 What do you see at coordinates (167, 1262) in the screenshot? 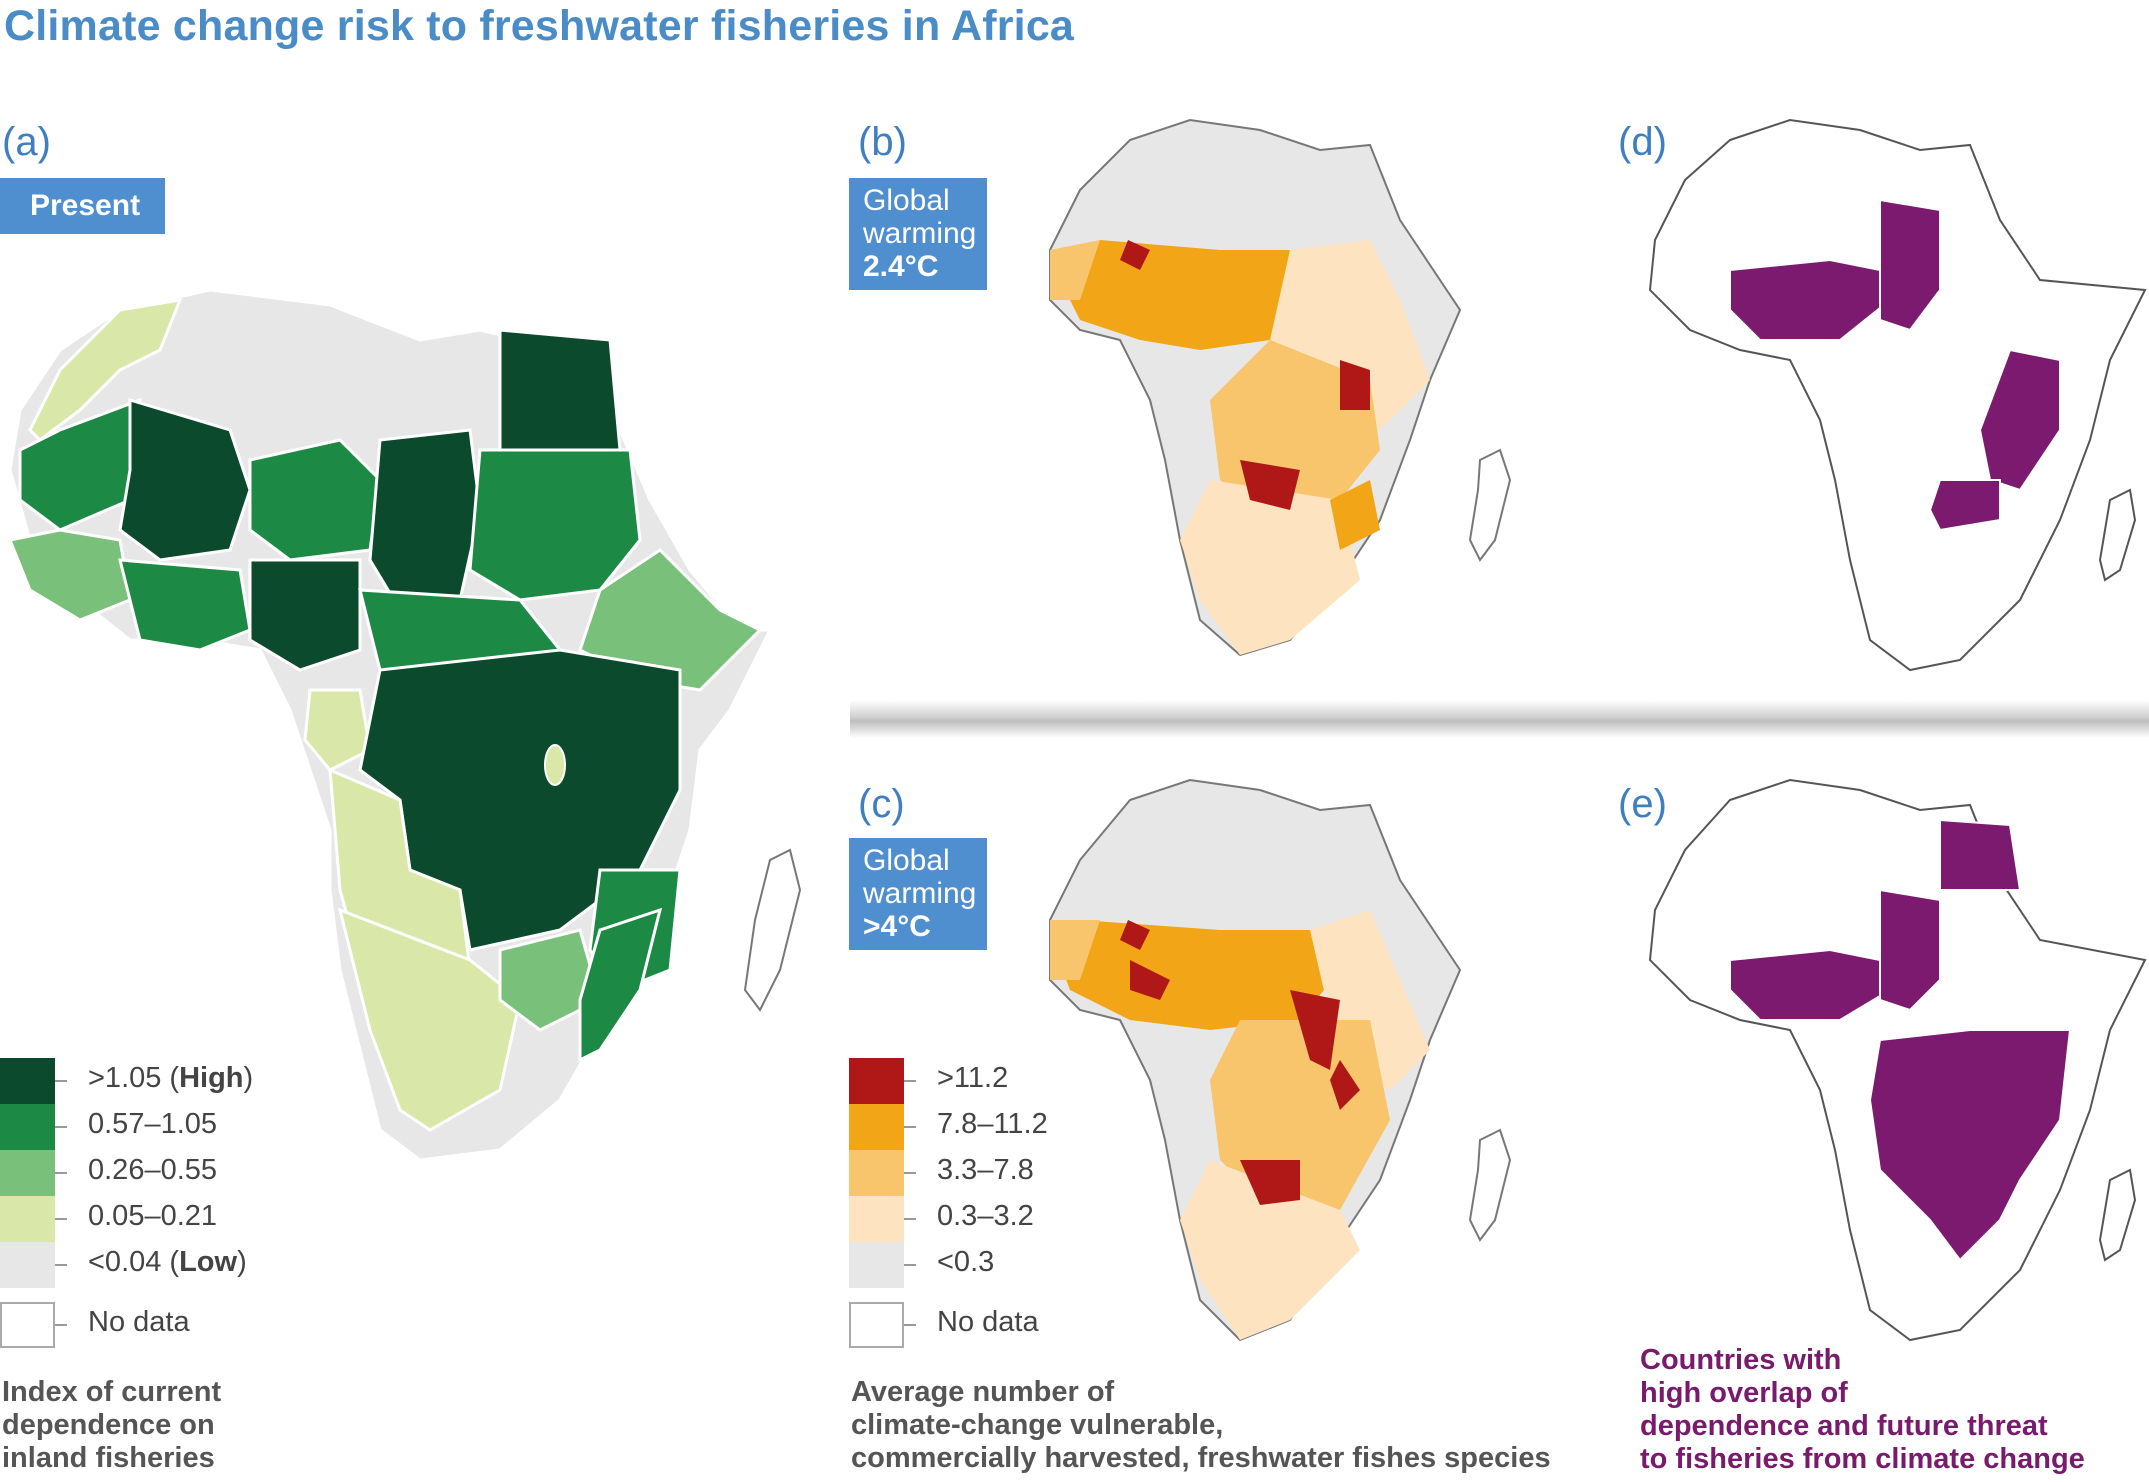
I see `legend-label-low: <0.04 (Low)` at bounding box center [167, 1262].